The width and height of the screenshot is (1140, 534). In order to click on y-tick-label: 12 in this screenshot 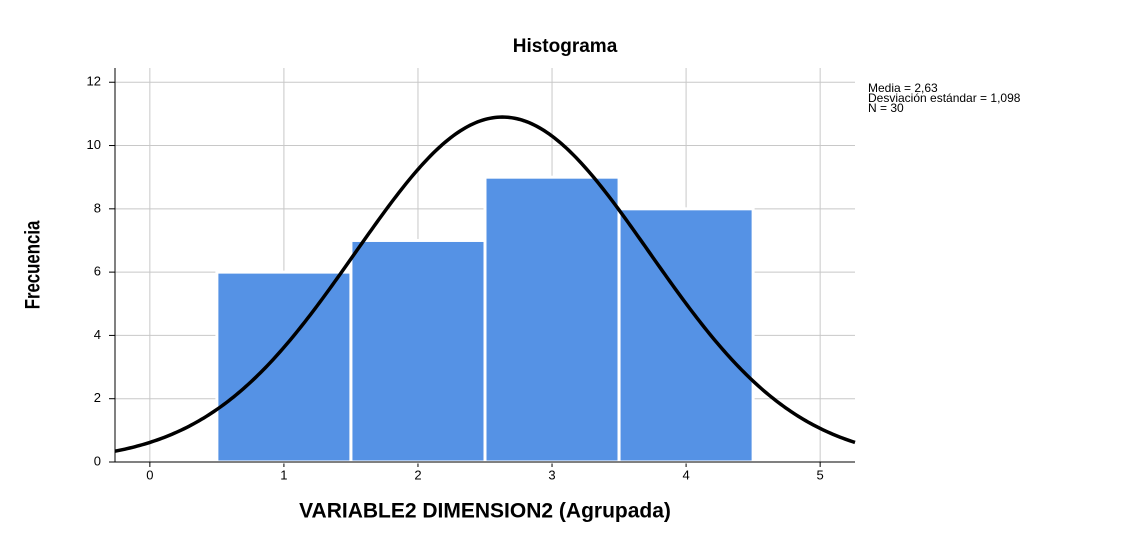, I will do `click(94, 81)`.